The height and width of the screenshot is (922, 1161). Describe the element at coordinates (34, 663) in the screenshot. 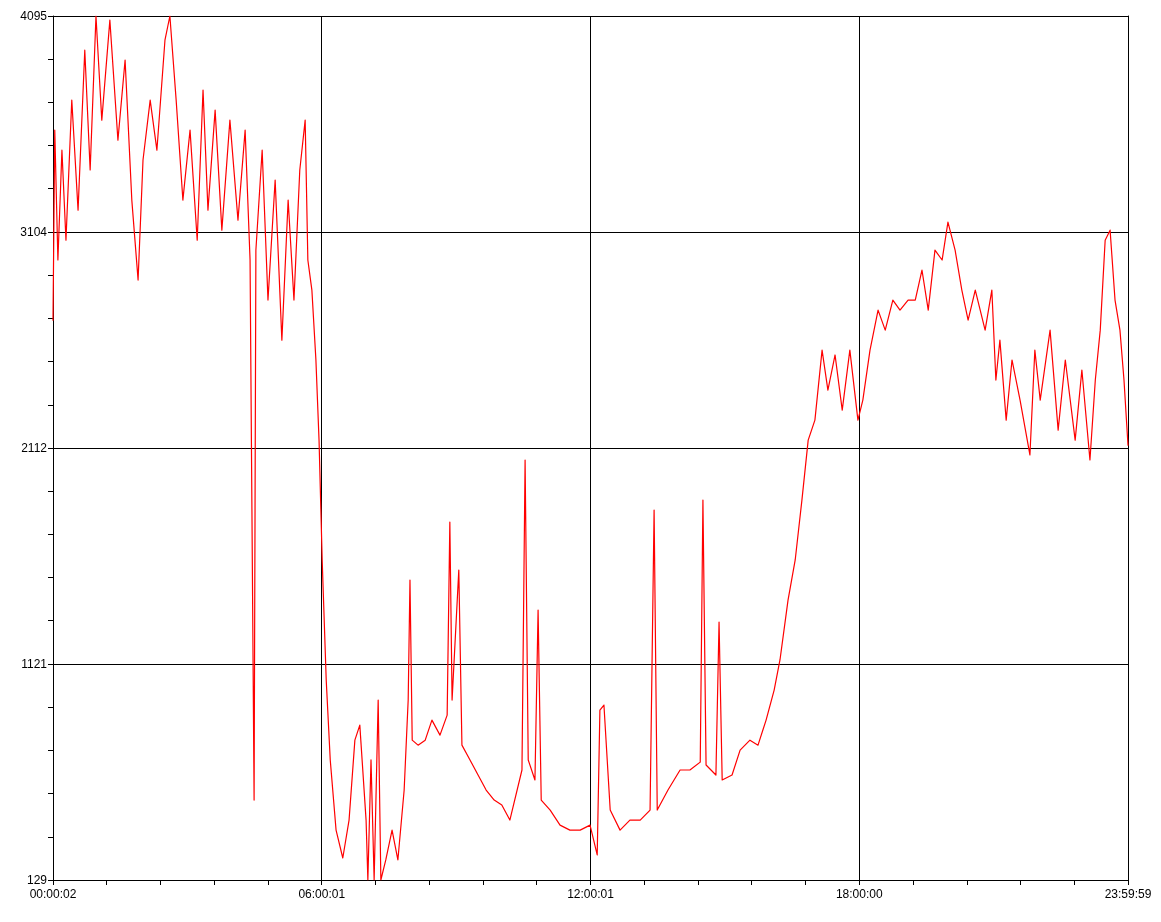

I see `y-tick-label: 1121` at that location.